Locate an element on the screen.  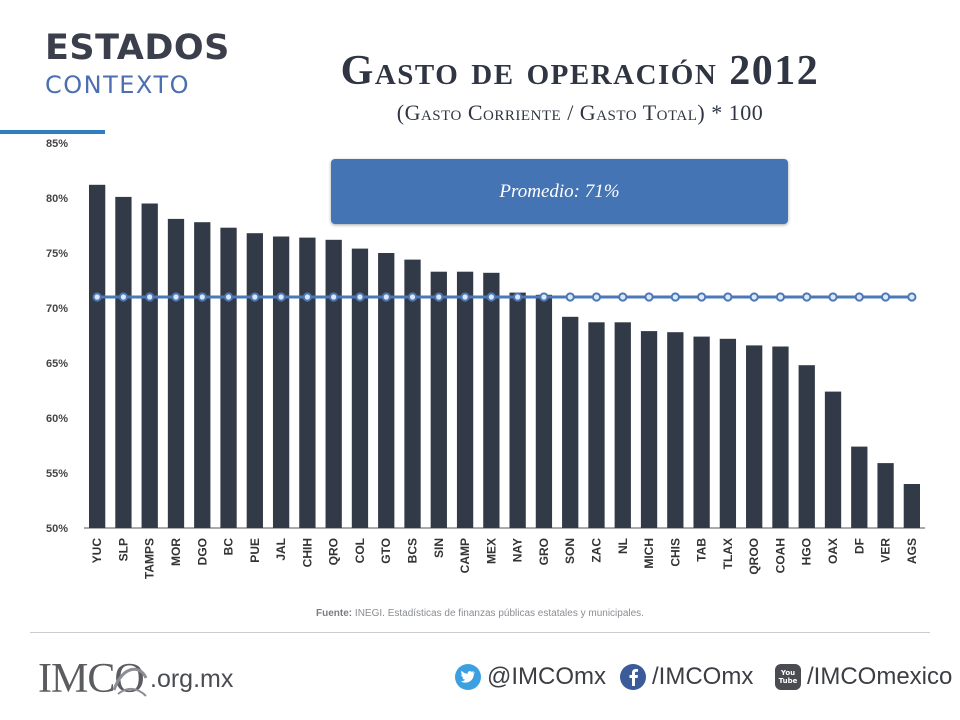
x-tick-label: ZAC is located at coordinates (596, 550).